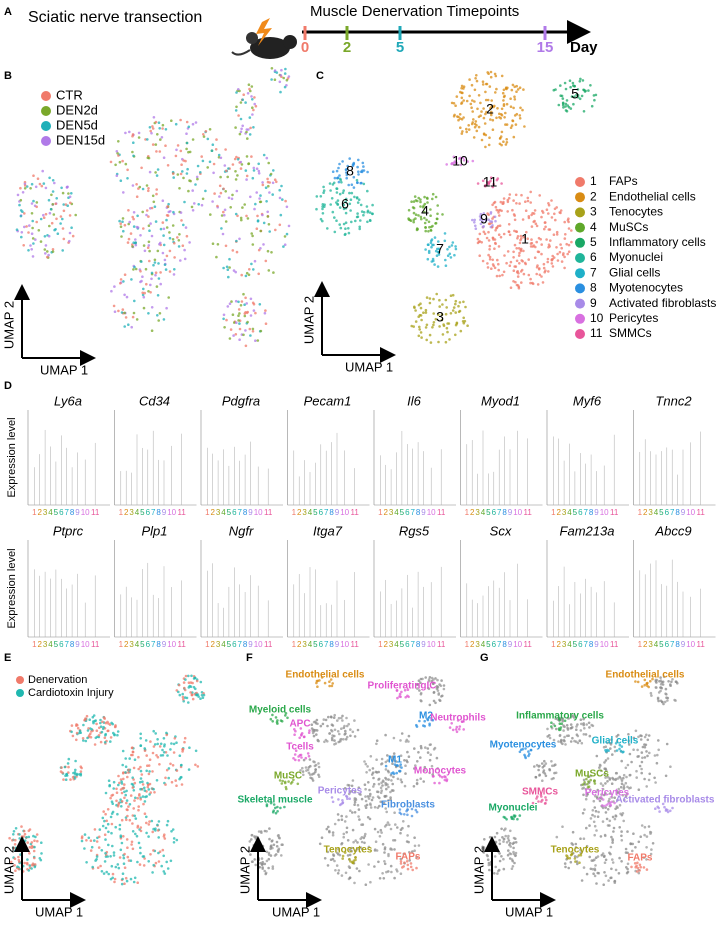 The image size is (720, 927). What do you see at coordinates (662, 303) in the screenshot?
I see `legend-label: Activated fibroblasts` at bounding box center [662, 303].